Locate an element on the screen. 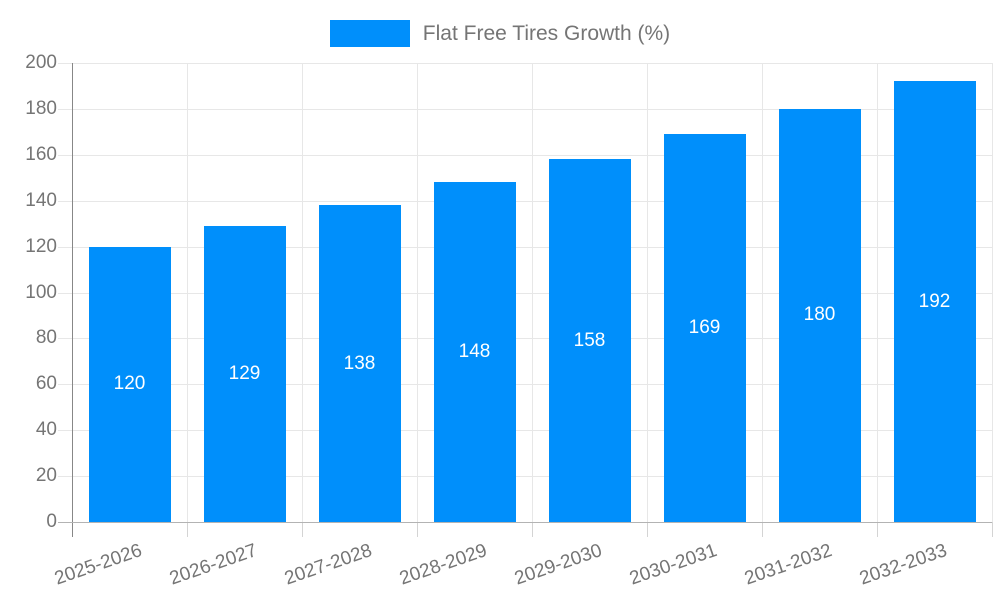 The width and height of the screenshot is (1000, 600). x-axis-category-label: 2030-2031 is located at coordinates (673, 565).